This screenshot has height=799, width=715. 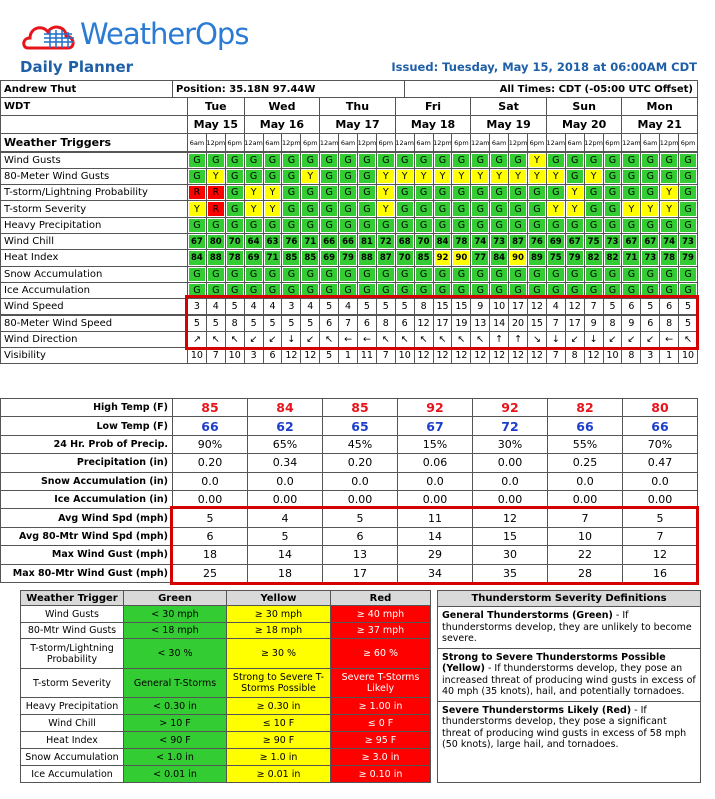 What do you see at coordinates (404, 242) in the screenshot?
I see `trigger-cell: 68` at bounding box center [404, 242].